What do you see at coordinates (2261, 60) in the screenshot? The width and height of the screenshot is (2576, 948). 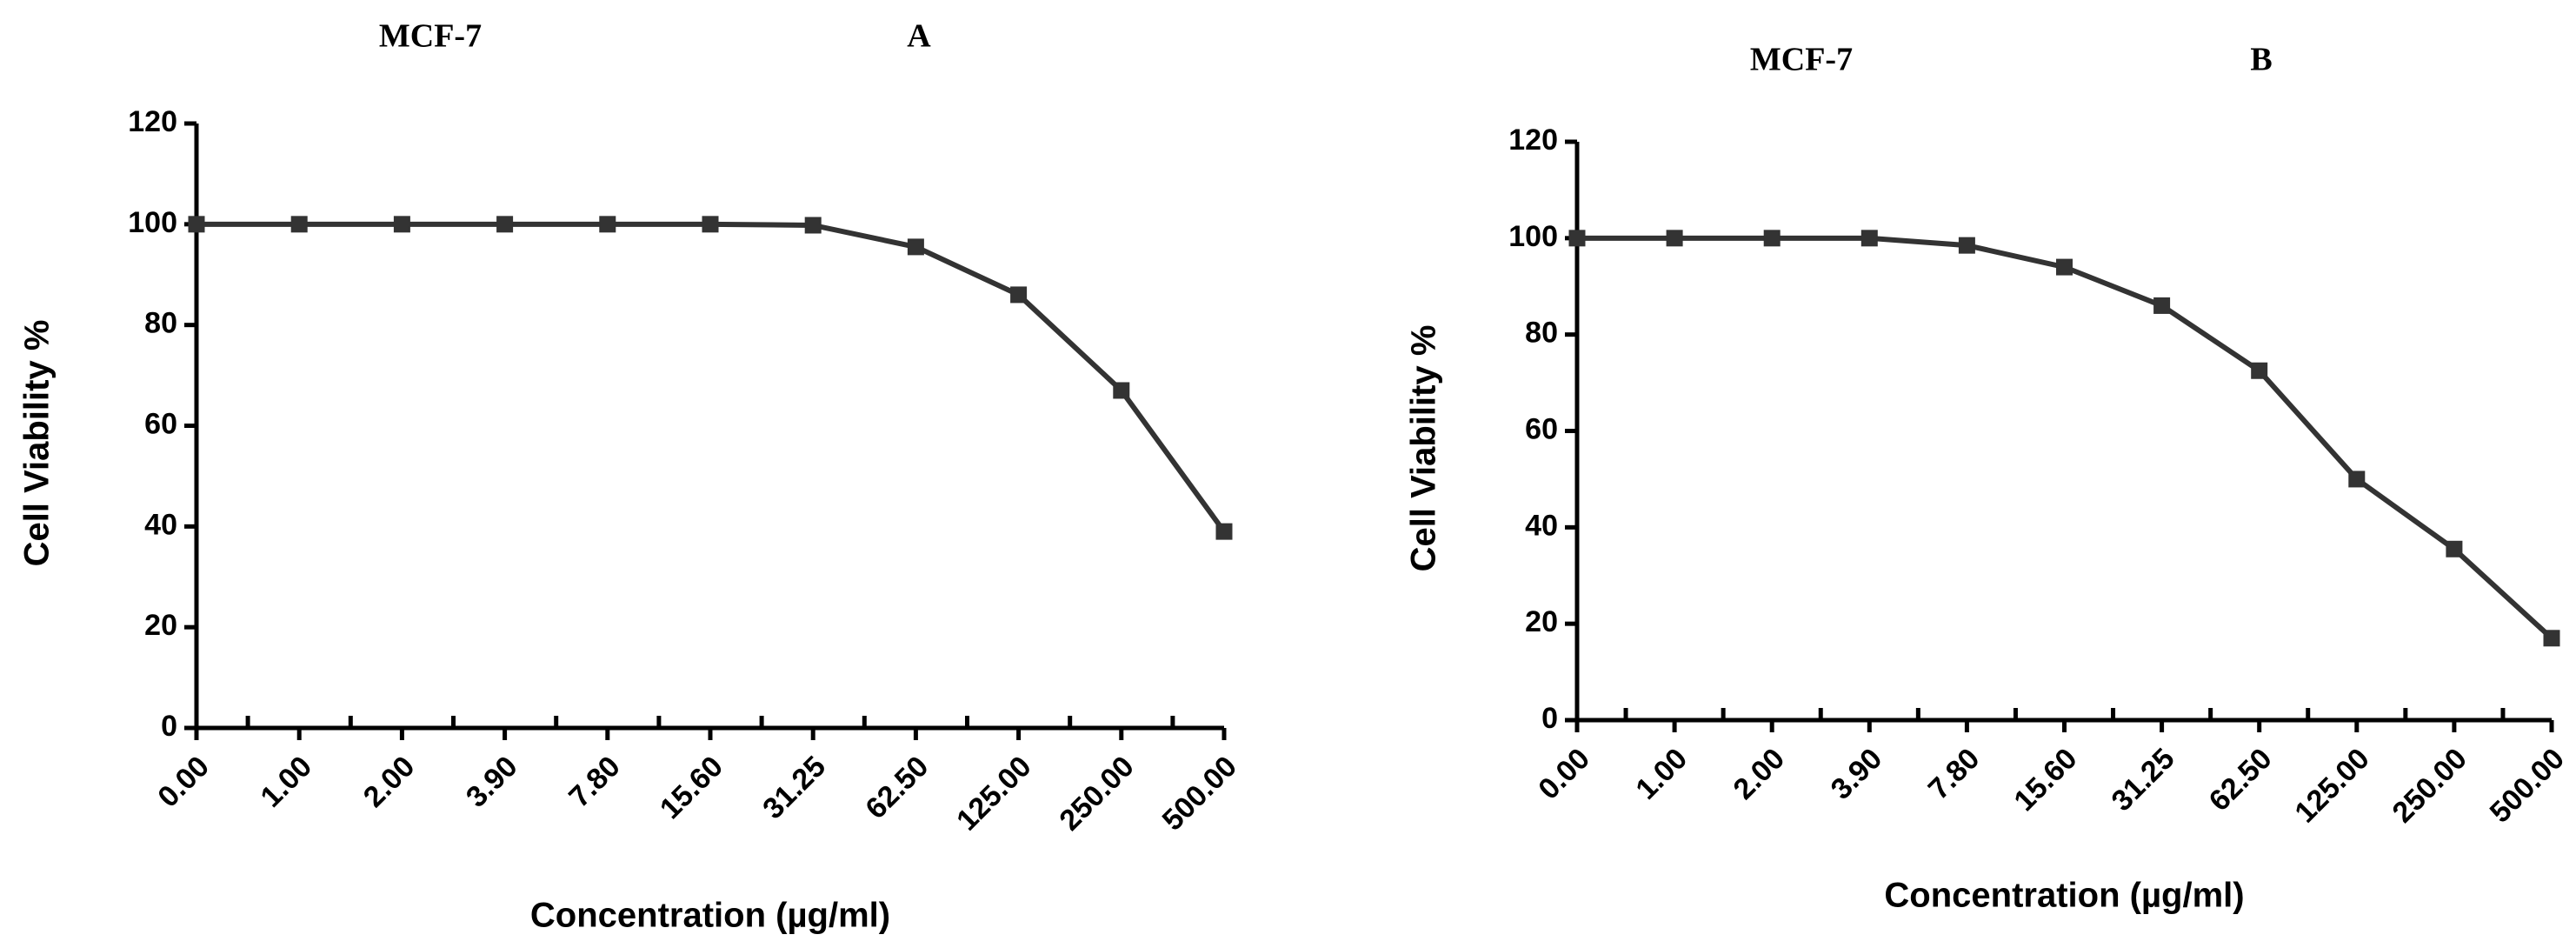 I see `panel-label-b: B` at bounding box center [2261, 60].